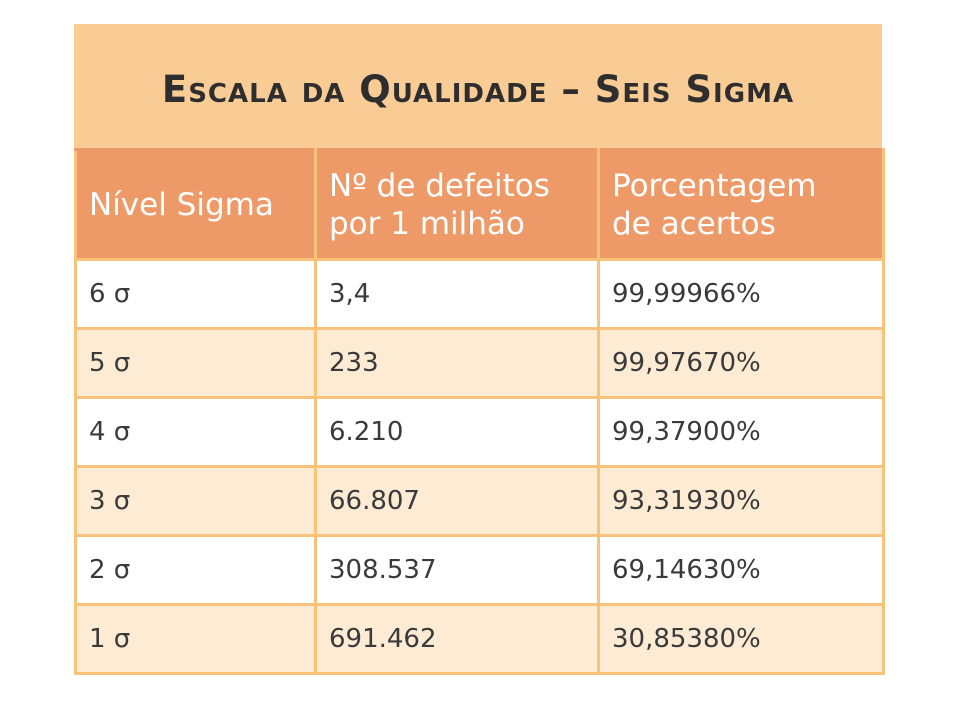 This screenshot has height=720, width=960. I want to click on defects-cell: 6.210, so click(457, 432).